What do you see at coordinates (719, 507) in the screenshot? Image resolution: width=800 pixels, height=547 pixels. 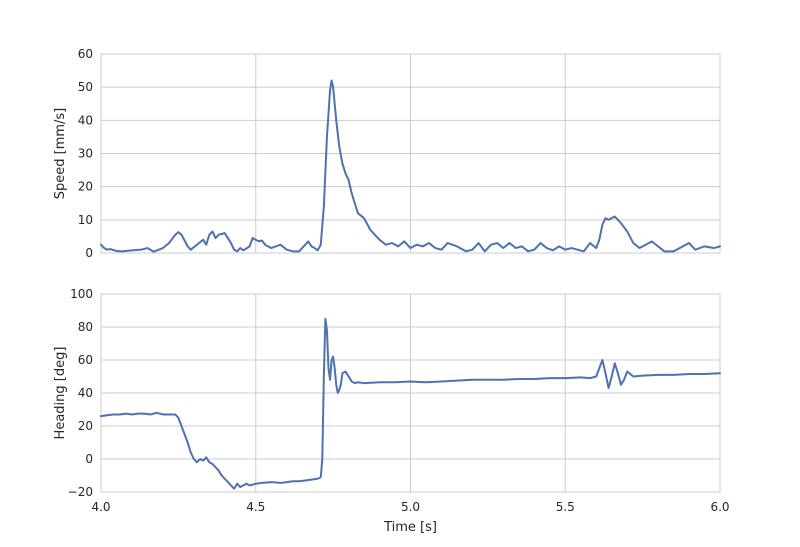 I see `x-tick-label: 6.0` at bounding box center [719, 507].